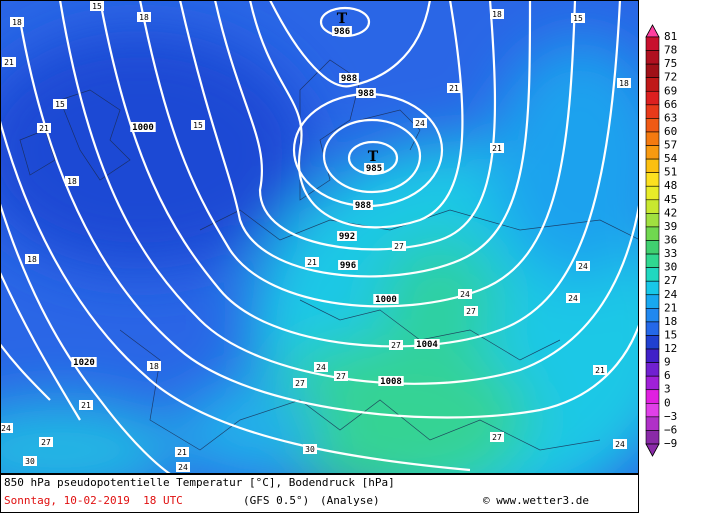 This screenshot has width=704, height=513. I want to click on colorbar-label: 75, so click(670, 63).